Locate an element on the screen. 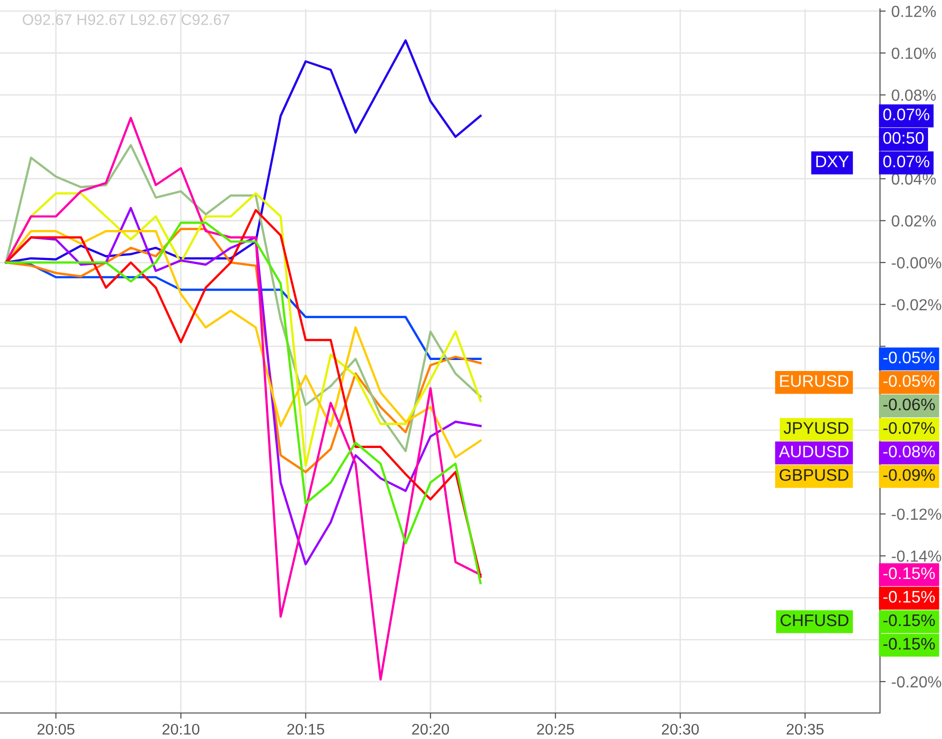  y-tick-label: 0.04% is located at coordinates (914, 179).